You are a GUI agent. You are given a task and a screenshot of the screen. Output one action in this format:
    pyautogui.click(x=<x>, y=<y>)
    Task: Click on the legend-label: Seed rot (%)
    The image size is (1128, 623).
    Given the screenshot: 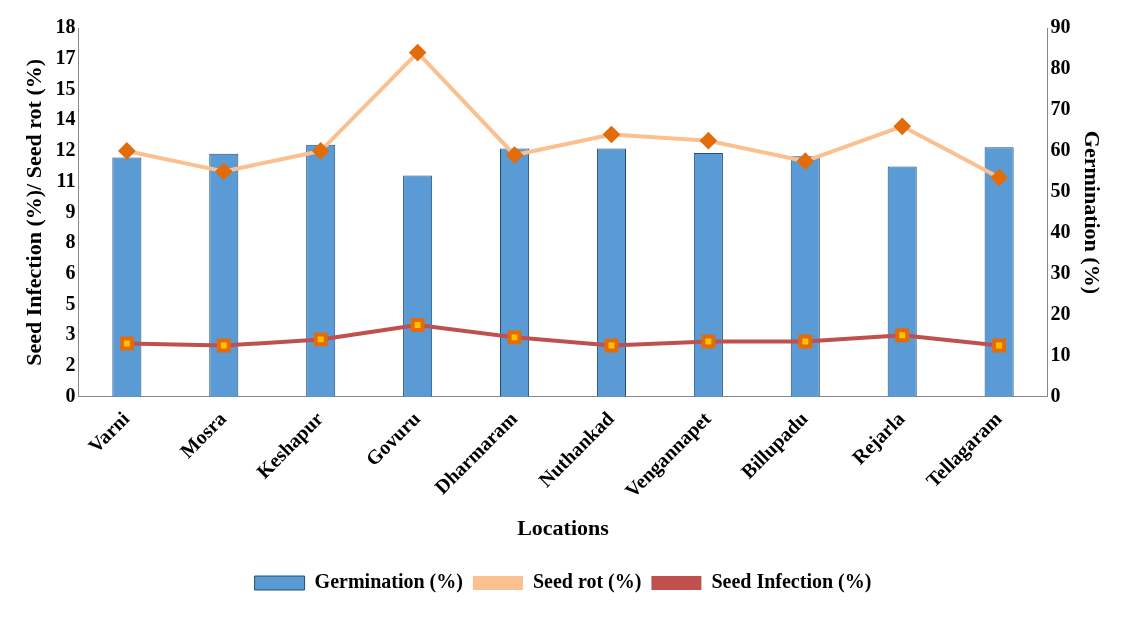 What is the action you would take?
    pyautogui.click(x=587, y=582)
    